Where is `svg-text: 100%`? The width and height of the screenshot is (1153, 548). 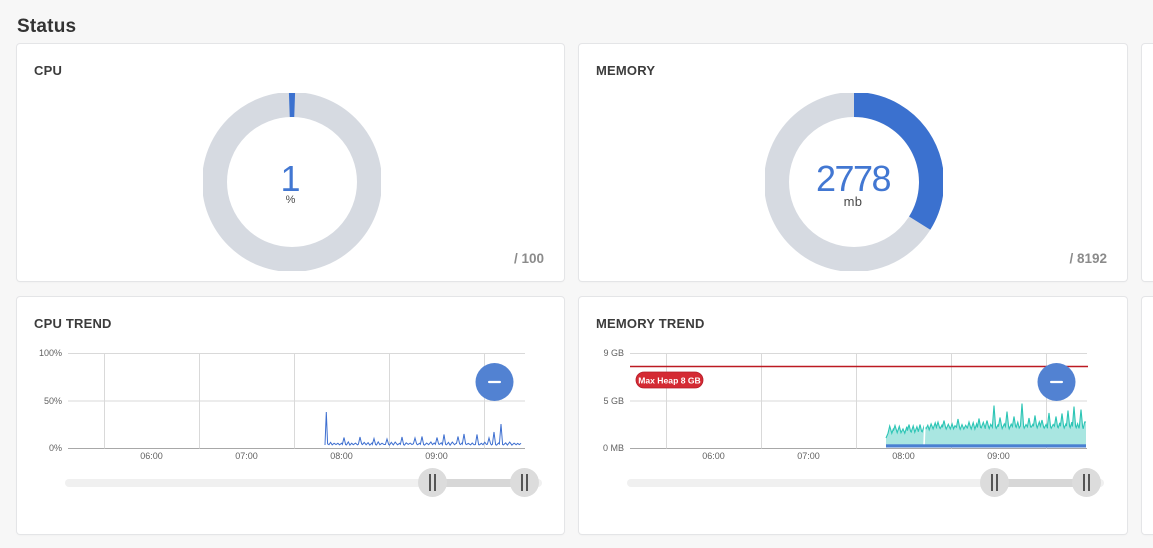
svg-text: 100% is located at coordinates (50, 353).